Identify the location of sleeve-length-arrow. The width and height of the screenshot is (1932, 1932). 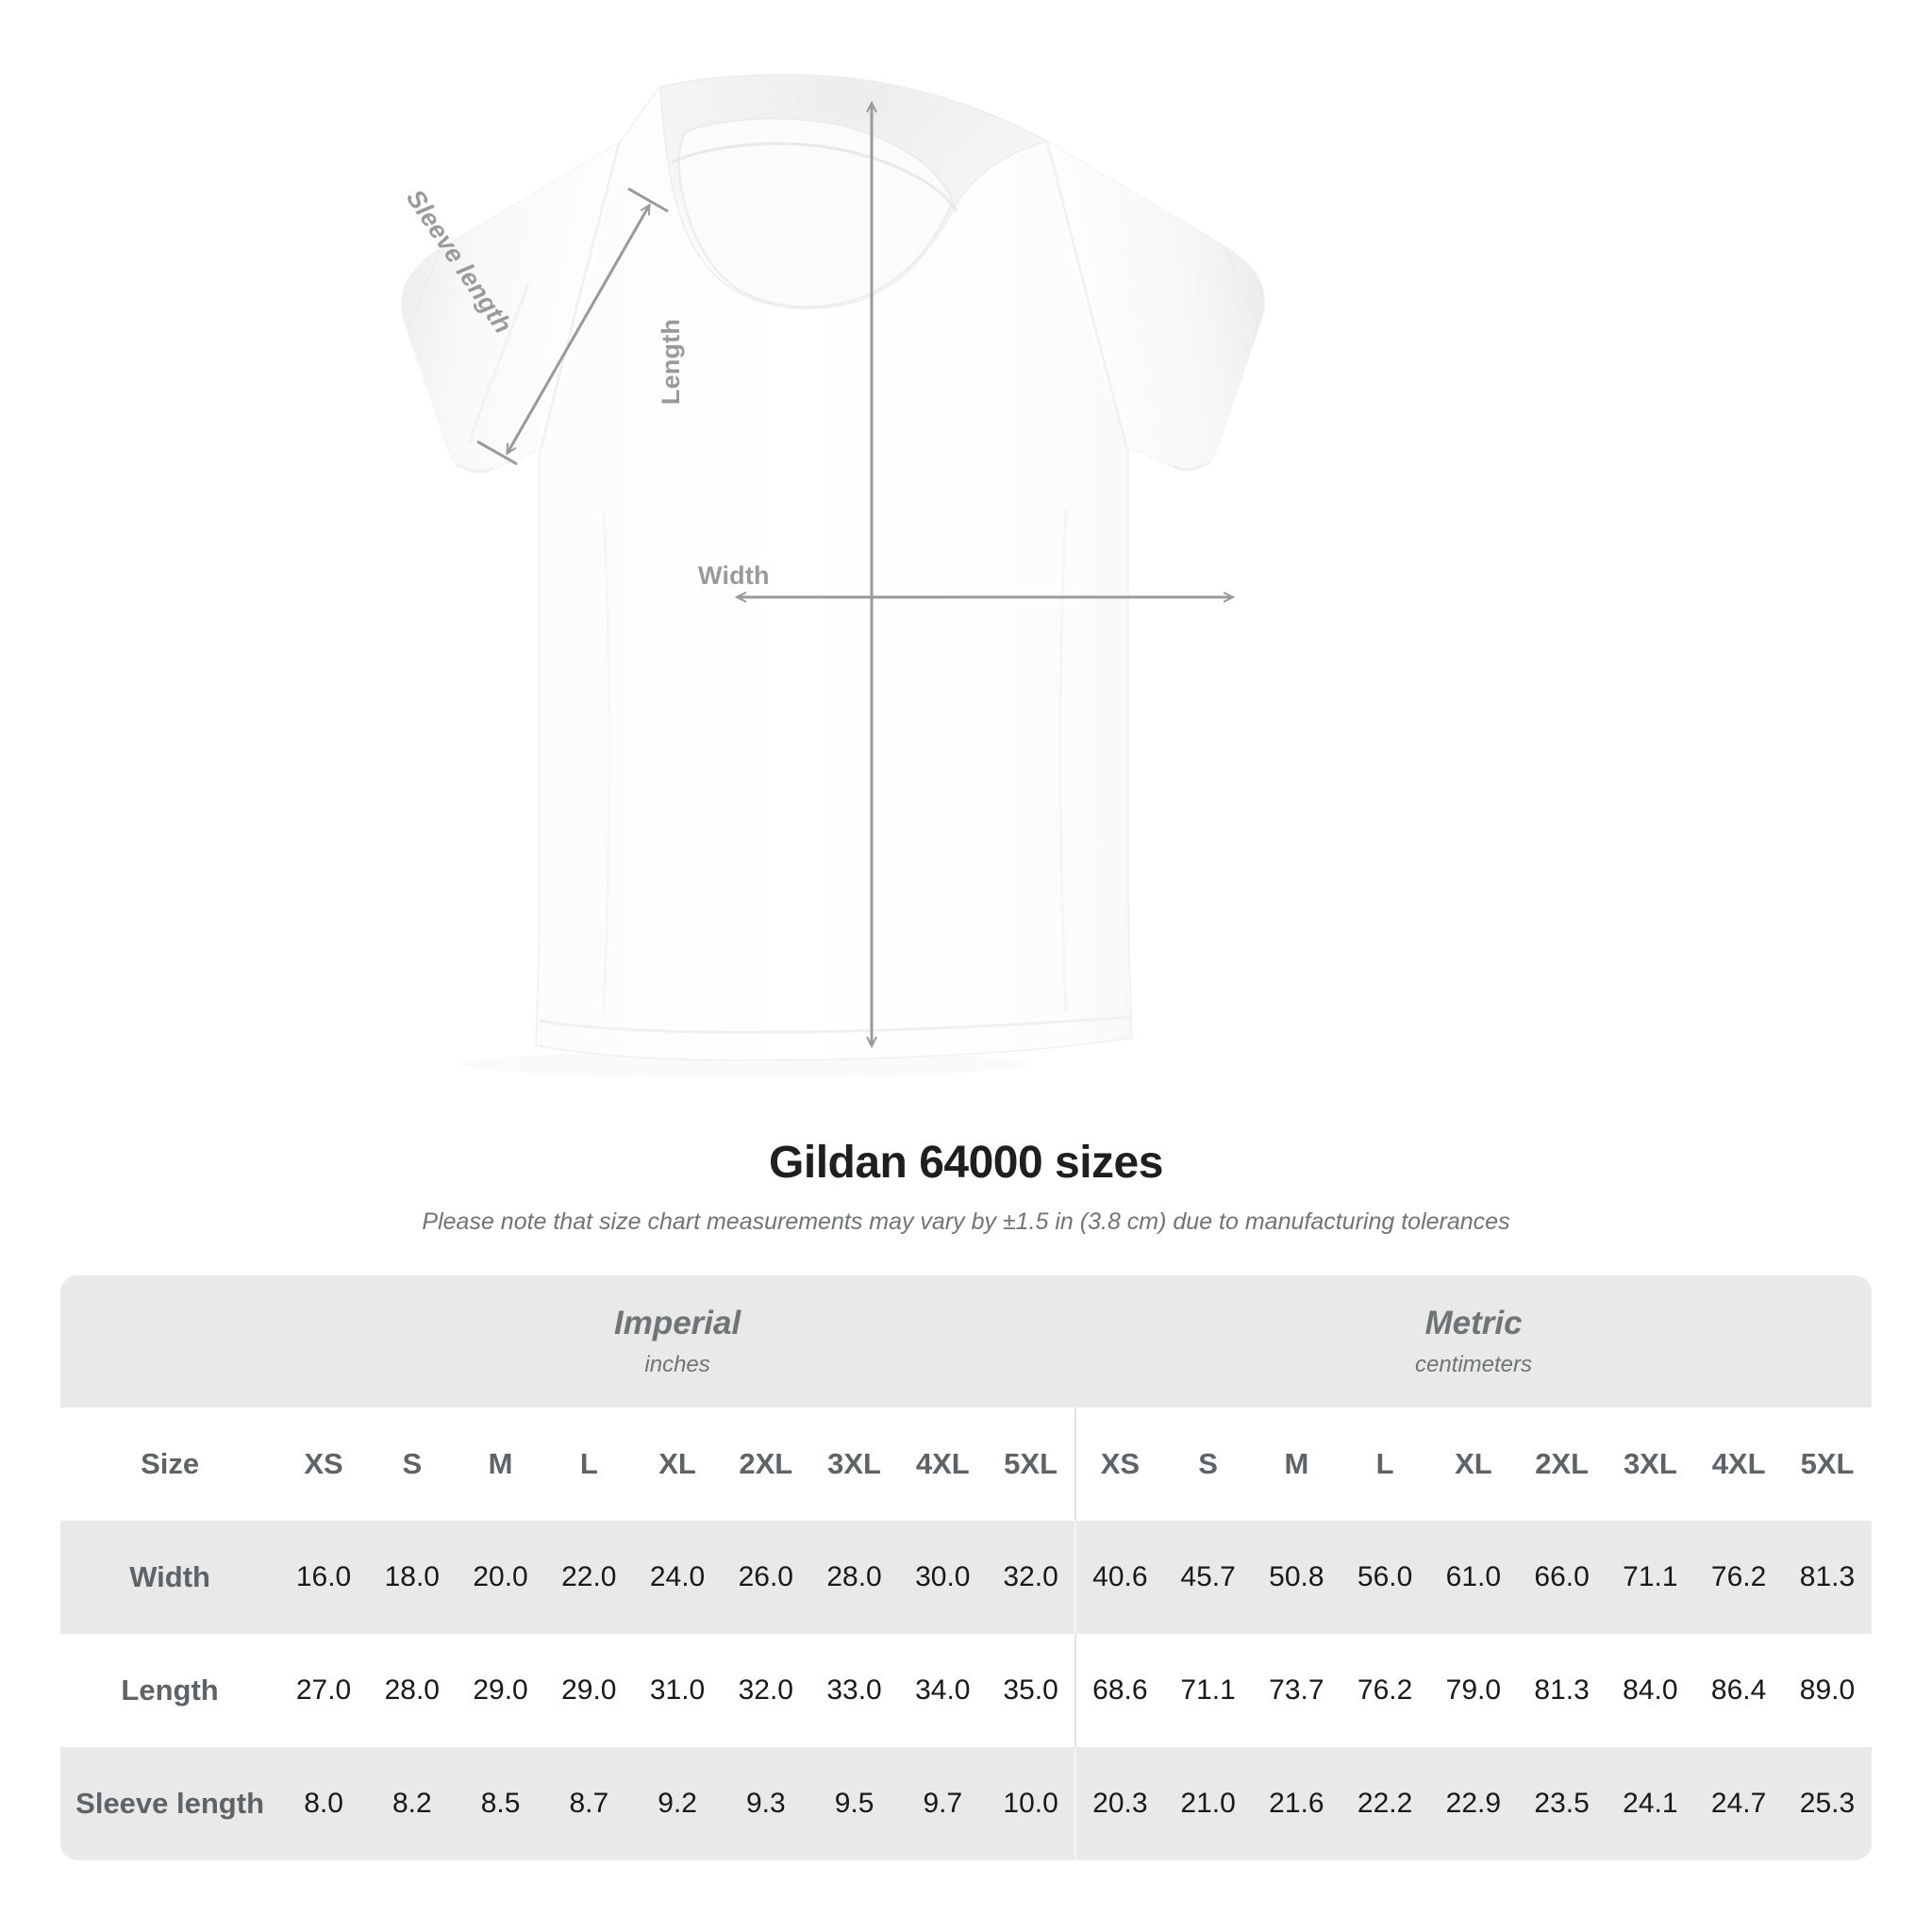
(578, 329).